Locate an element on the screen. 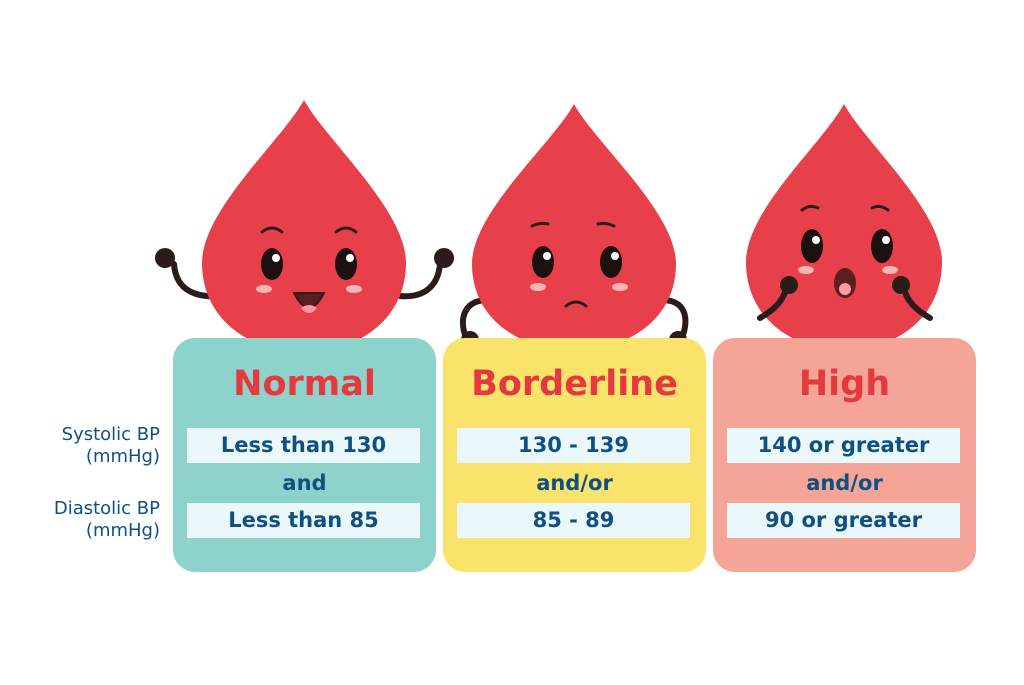 This screenshot has width=1024, height=685. normal-drop-body is located at coordinates (304, 226).